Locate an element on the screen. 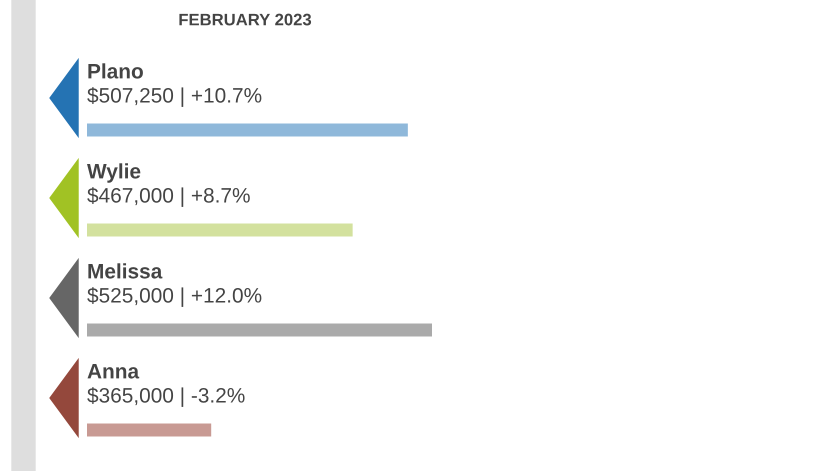 Image resolution: width=828 pixels, height=471 pixels. chart-title: FEBRUARY 2023 is located at coordinates (245, 20).